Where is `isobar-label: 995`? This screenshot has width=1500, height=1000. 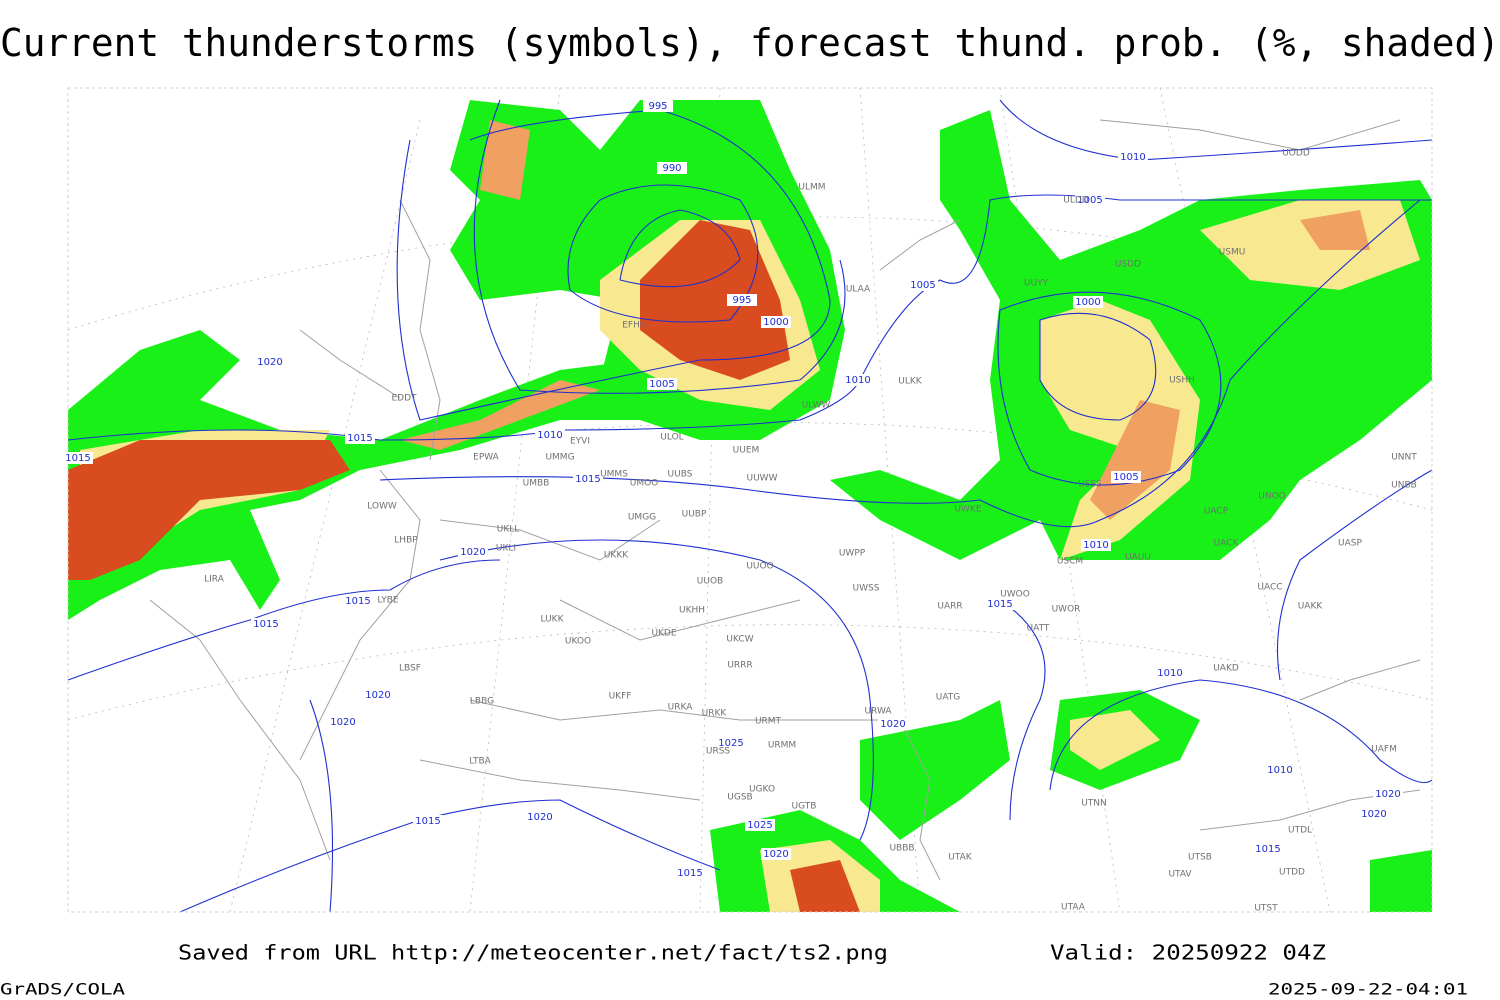 isobar-label: 995 is located at coordinates (657, 106).